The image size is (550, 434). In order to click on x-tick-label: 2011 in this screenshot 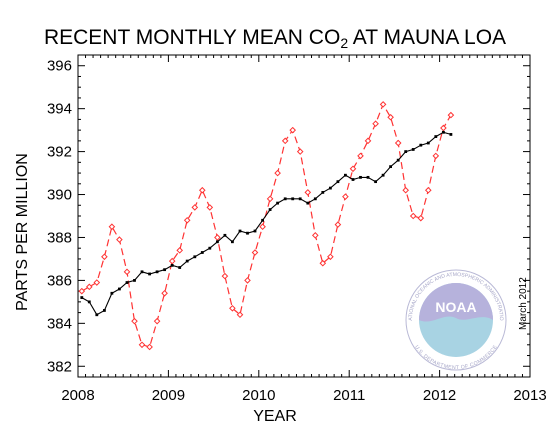, I will do `click(349, 395)`.